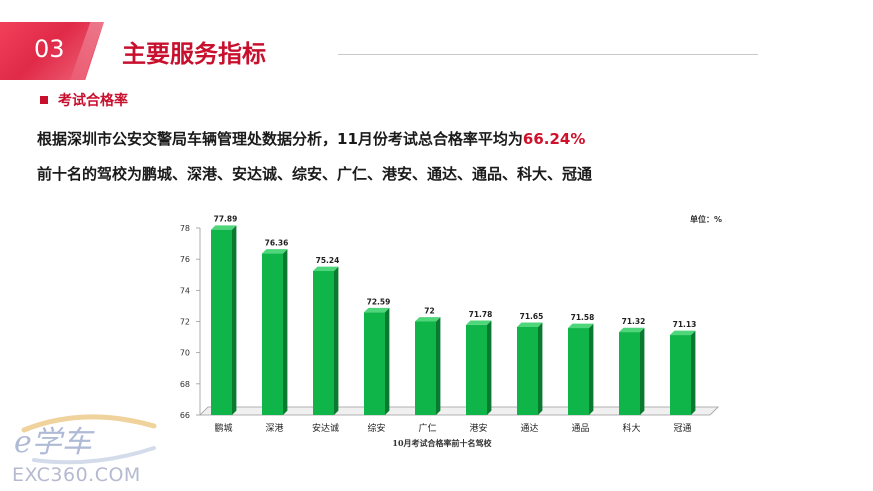  Describe the element at coordinates (226, 219) in the screenshot. I see `value-label-0: 77.89` at that location.